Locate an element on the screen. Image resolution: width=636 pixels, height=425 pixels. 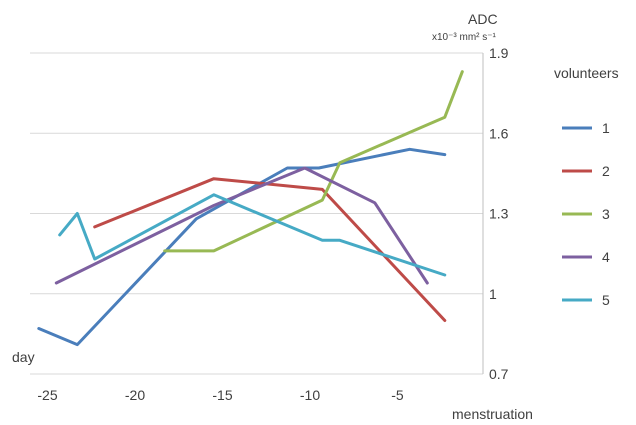
legend-label-5: 5 is located at coordinates (606, 300).